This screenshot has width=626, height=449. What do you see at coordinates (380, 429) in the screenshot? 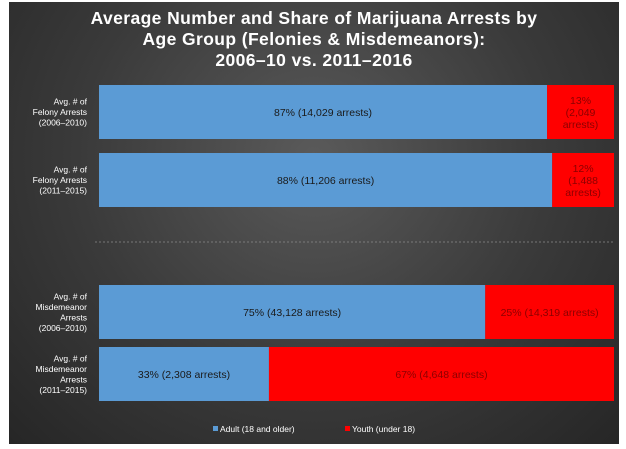
I see `legend-item-youth: Youth (under 18)` at bounding box center [380, 429].